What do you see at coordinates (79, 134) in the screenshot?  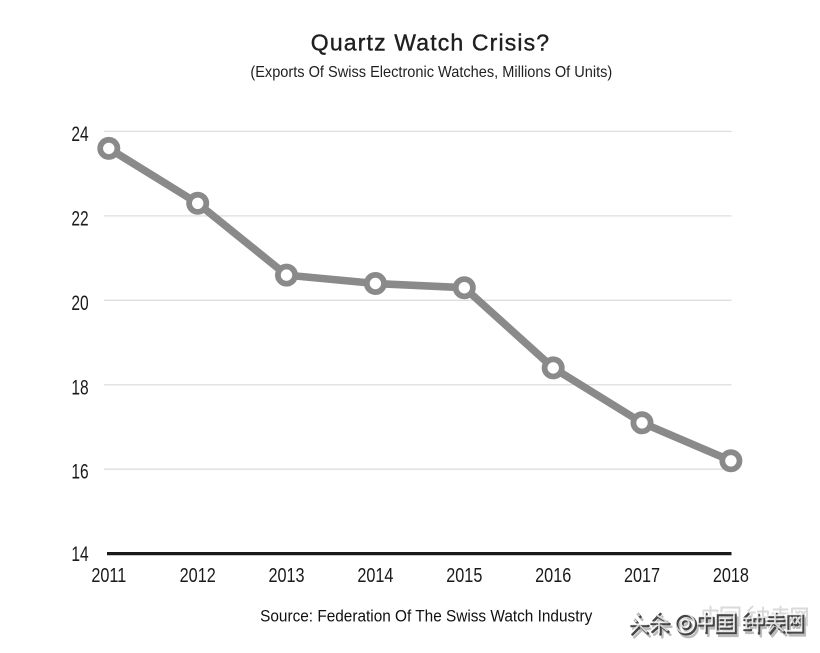 I see `svg-text: 24` at bounding box center [79, 134].